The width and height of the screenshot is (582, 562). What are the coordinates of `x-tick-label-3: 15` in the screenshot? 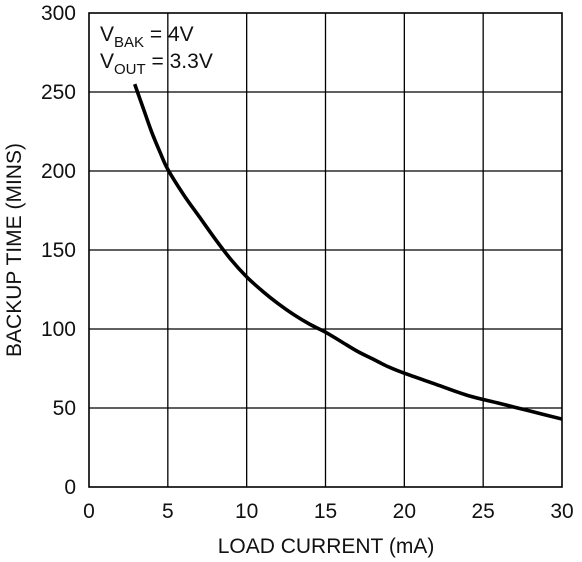 It's located at (325, 511).